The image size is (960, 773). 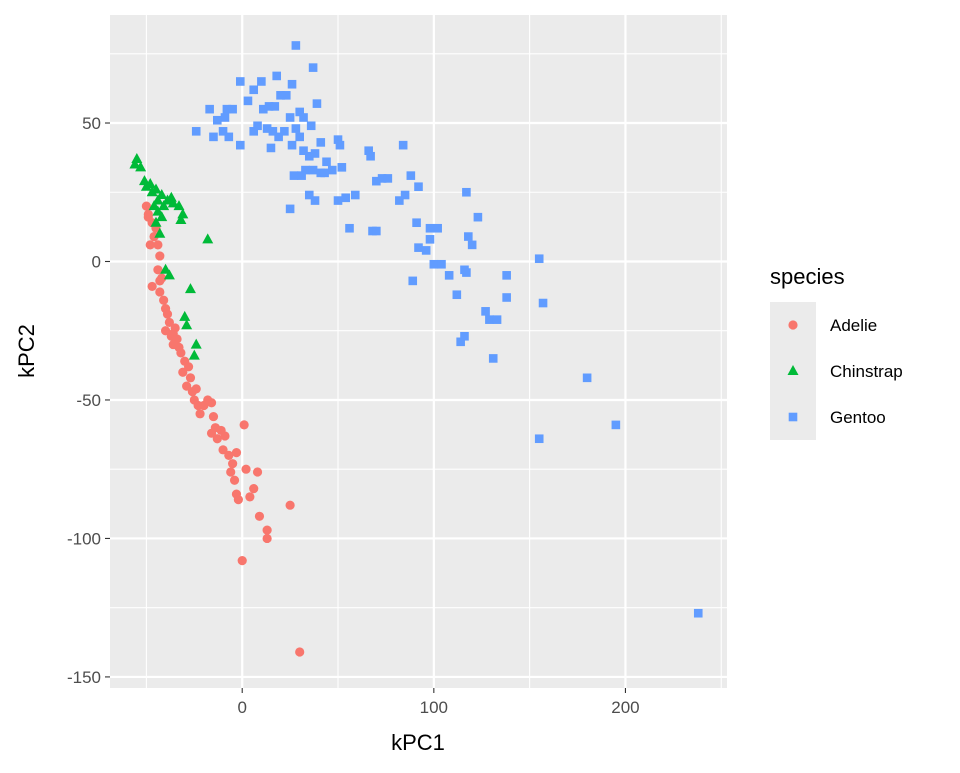 I want to click on legend-key-gentoo, so click(x=793, y=417).